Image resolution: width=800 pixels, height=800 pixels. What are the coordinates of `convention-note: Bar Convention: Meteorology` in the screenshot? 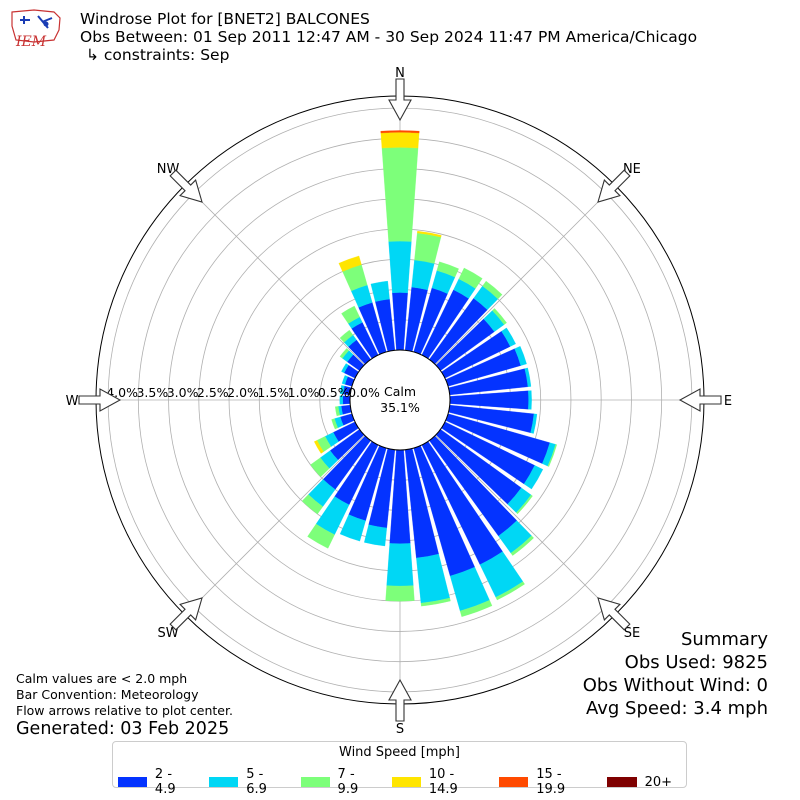 It's located at (107, 694).